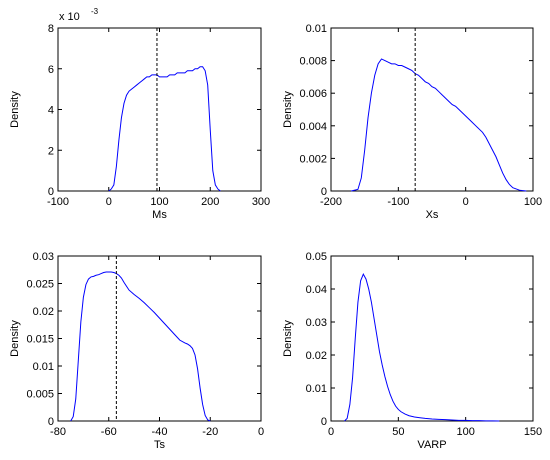  I want to click on y-tick-label: 8, so click(51, 29).